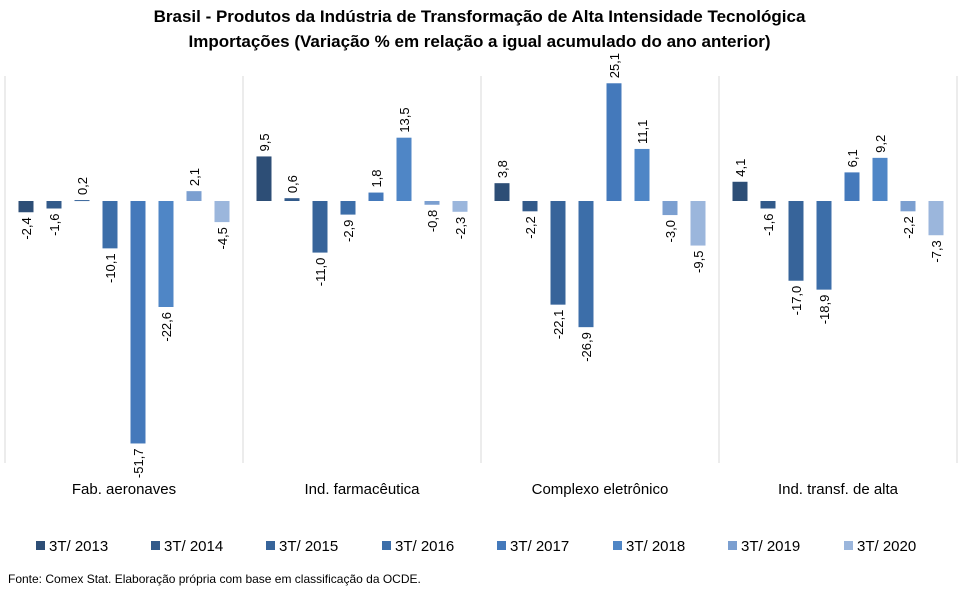  I want to click on category-label-3: Ind. transf. de alta, so click(838, 489).